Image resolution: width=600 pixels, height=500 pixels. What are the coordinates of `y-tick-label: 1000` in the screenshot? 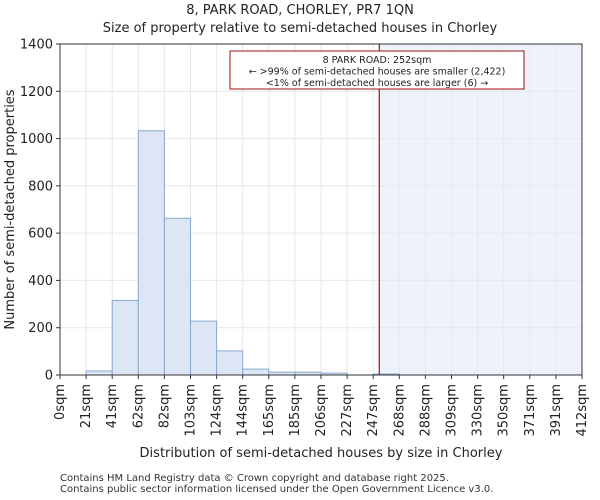 It's located at (36, 139).